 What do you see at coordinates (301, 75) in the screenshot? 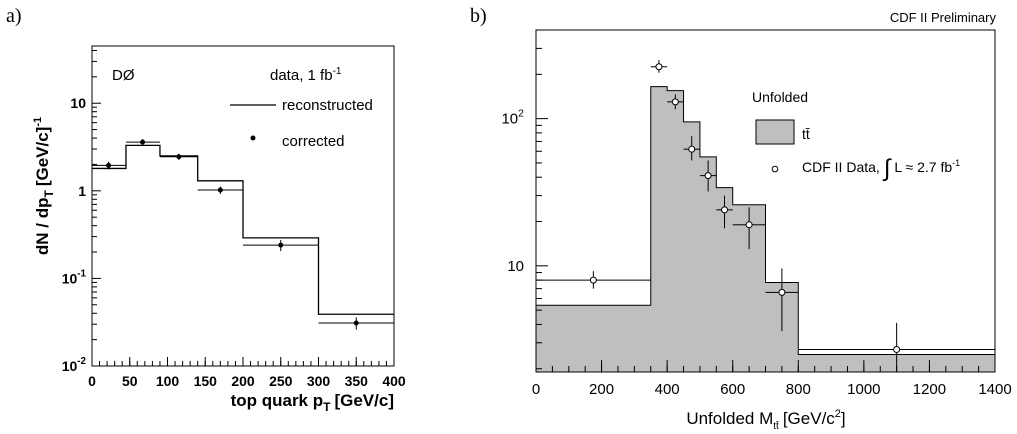
I see `panel-a-data-label-main: data, 1 fb` at bounding box center [301, 75].